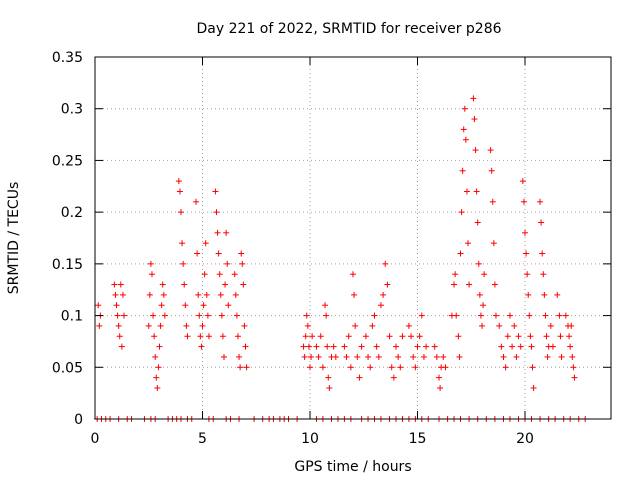 The height and width of the screenshot is (480, 640). What do you see at coordinates (310, 439) in the screenshot?
I see `x-tick-label: 10` at bounding box center [310, 439].